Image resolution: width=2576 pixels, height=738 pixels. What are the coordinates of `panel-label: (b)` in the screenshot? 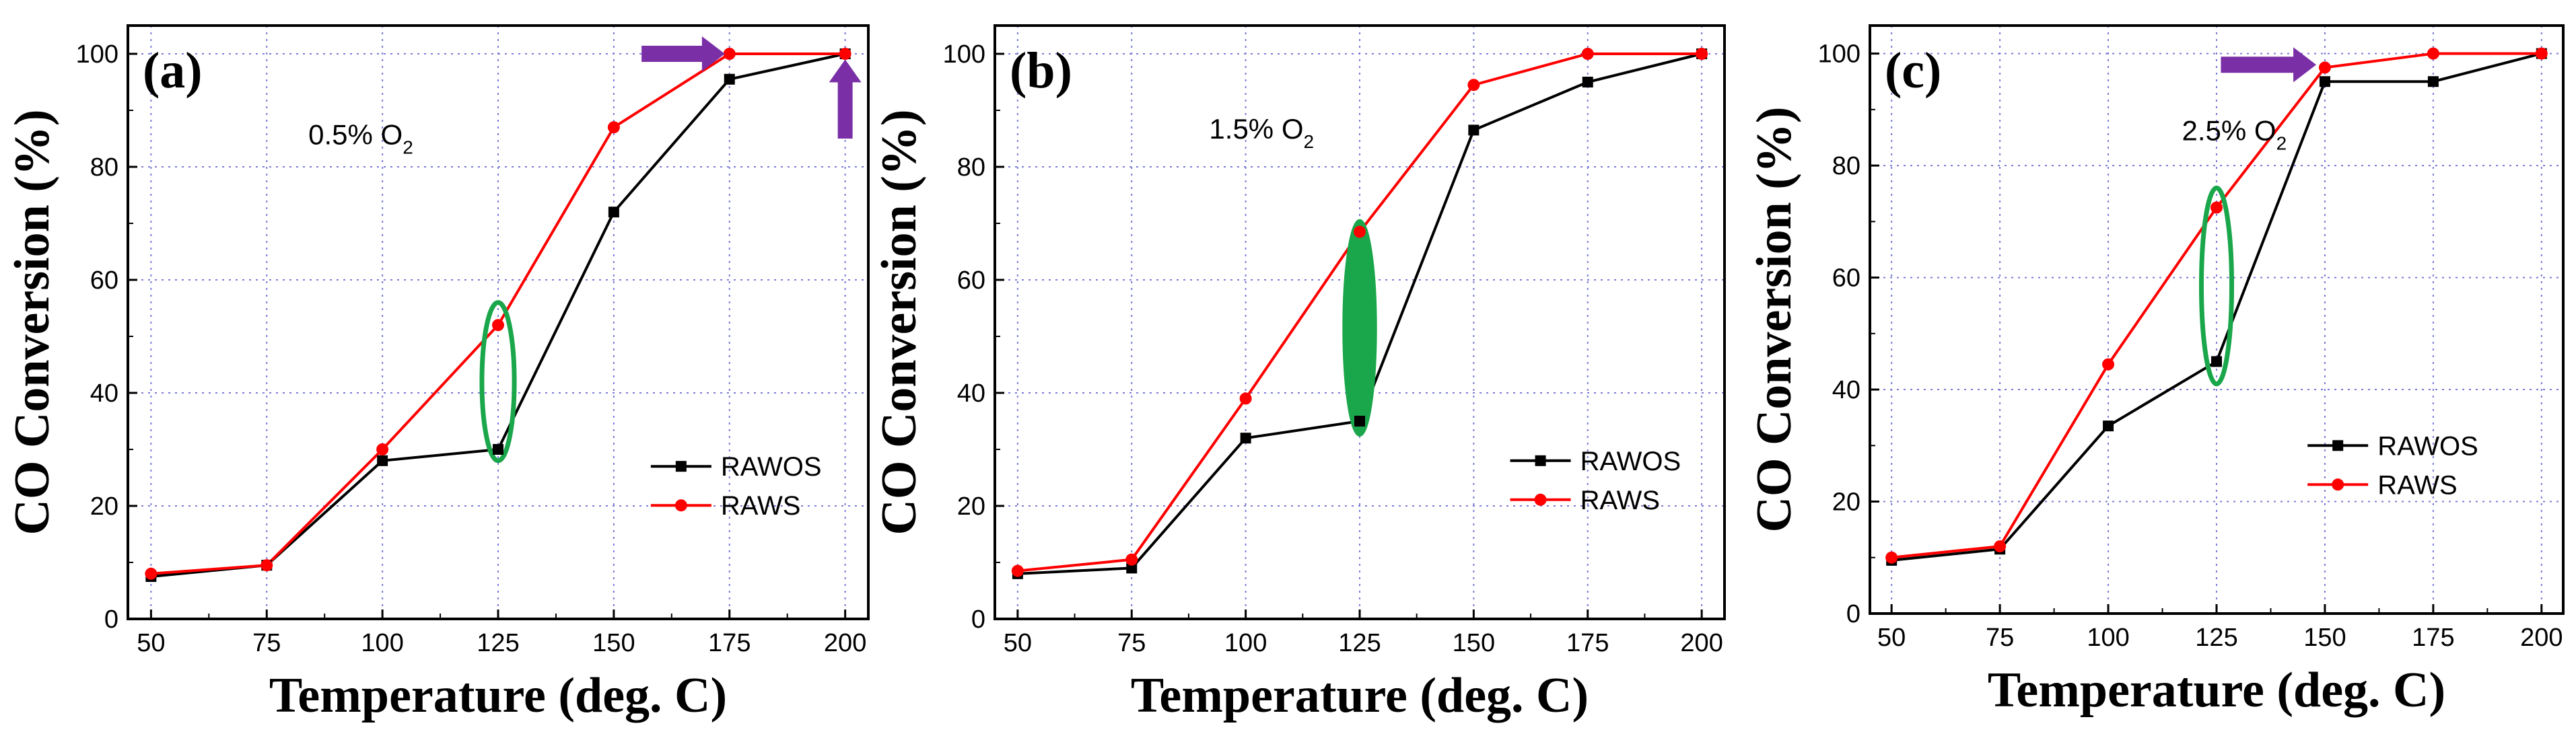 It's located at (1041, 70).